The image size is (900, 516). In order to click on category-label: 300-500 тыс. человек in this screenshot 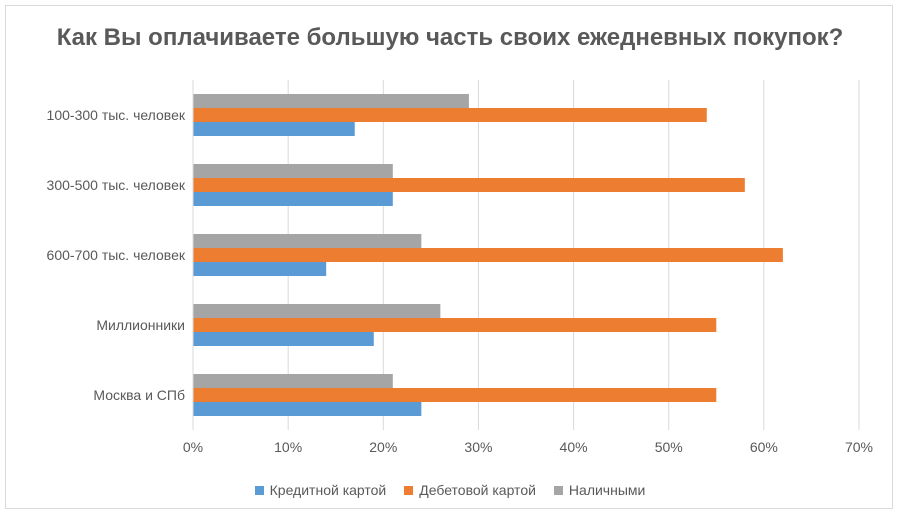, I will do `click(116, 185)`.